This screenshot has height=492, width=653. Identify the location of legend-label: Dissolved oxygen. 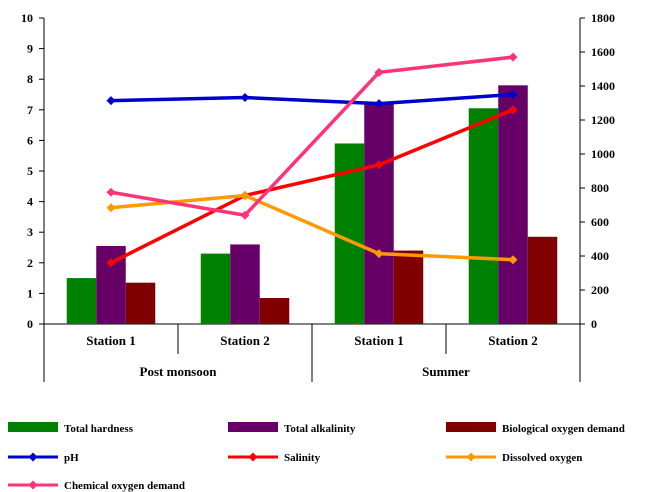
(542, 458).